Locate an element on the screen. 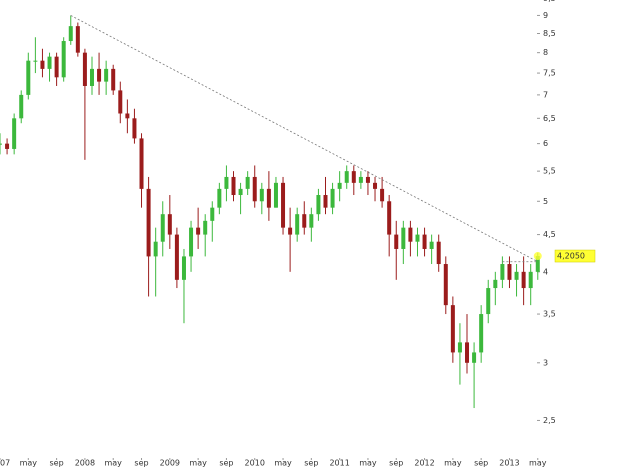 The height and width of the screenshot is (468, 628). y-tick-label: 3,5 is located at coordinates (549, 314).